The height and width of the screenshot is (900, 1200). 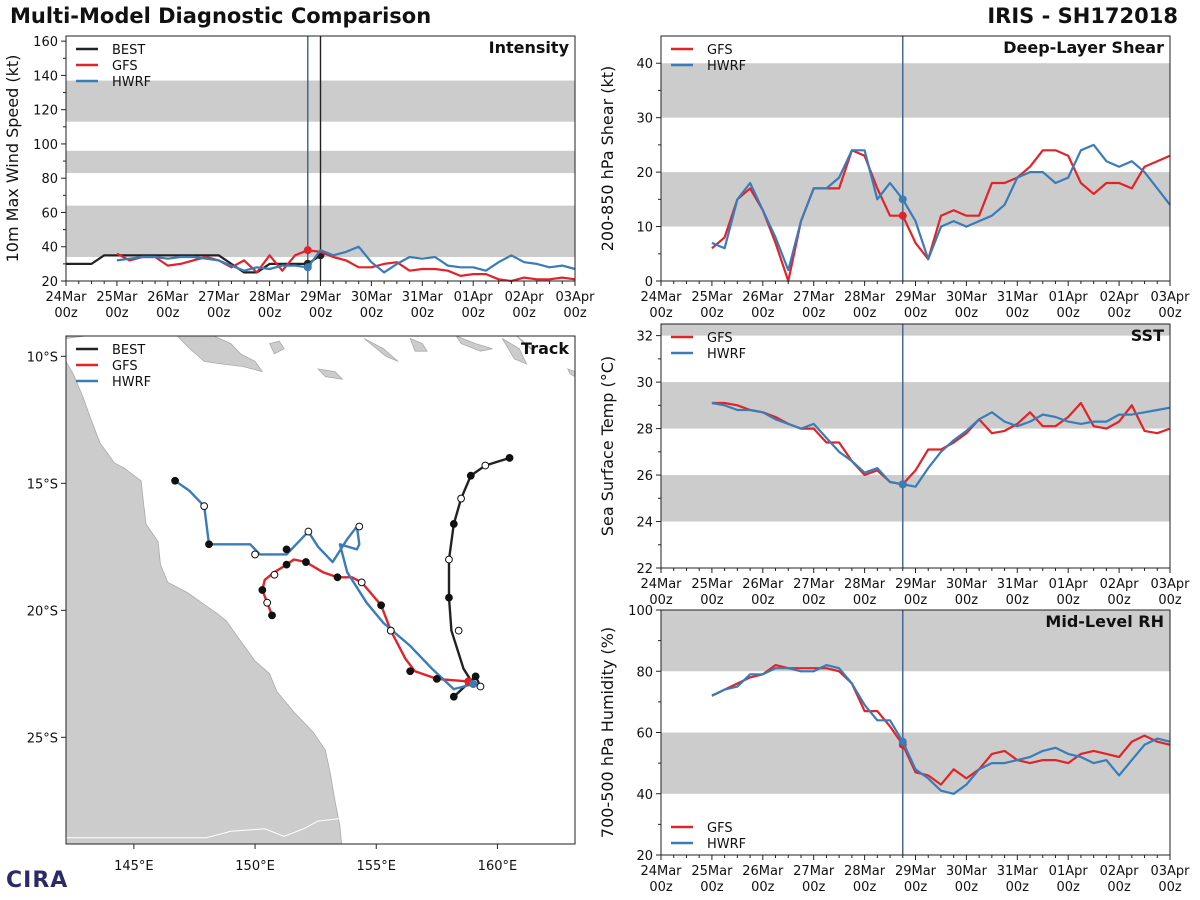 What do you see at coordinates (346, 266) in the screenshot?
I see `gfs-series-line` at bounding box center [346, 266].